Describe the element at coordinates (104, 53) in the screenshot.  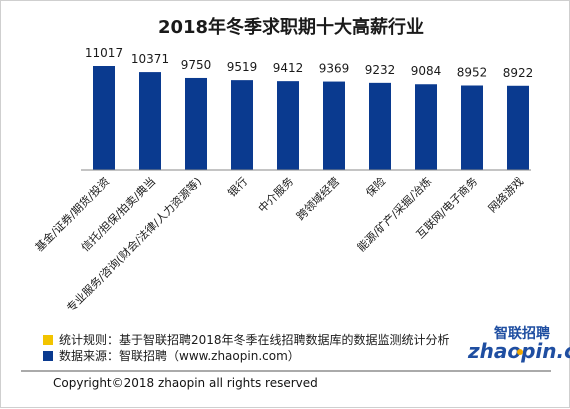
I see `value-label: 11017` at that location.